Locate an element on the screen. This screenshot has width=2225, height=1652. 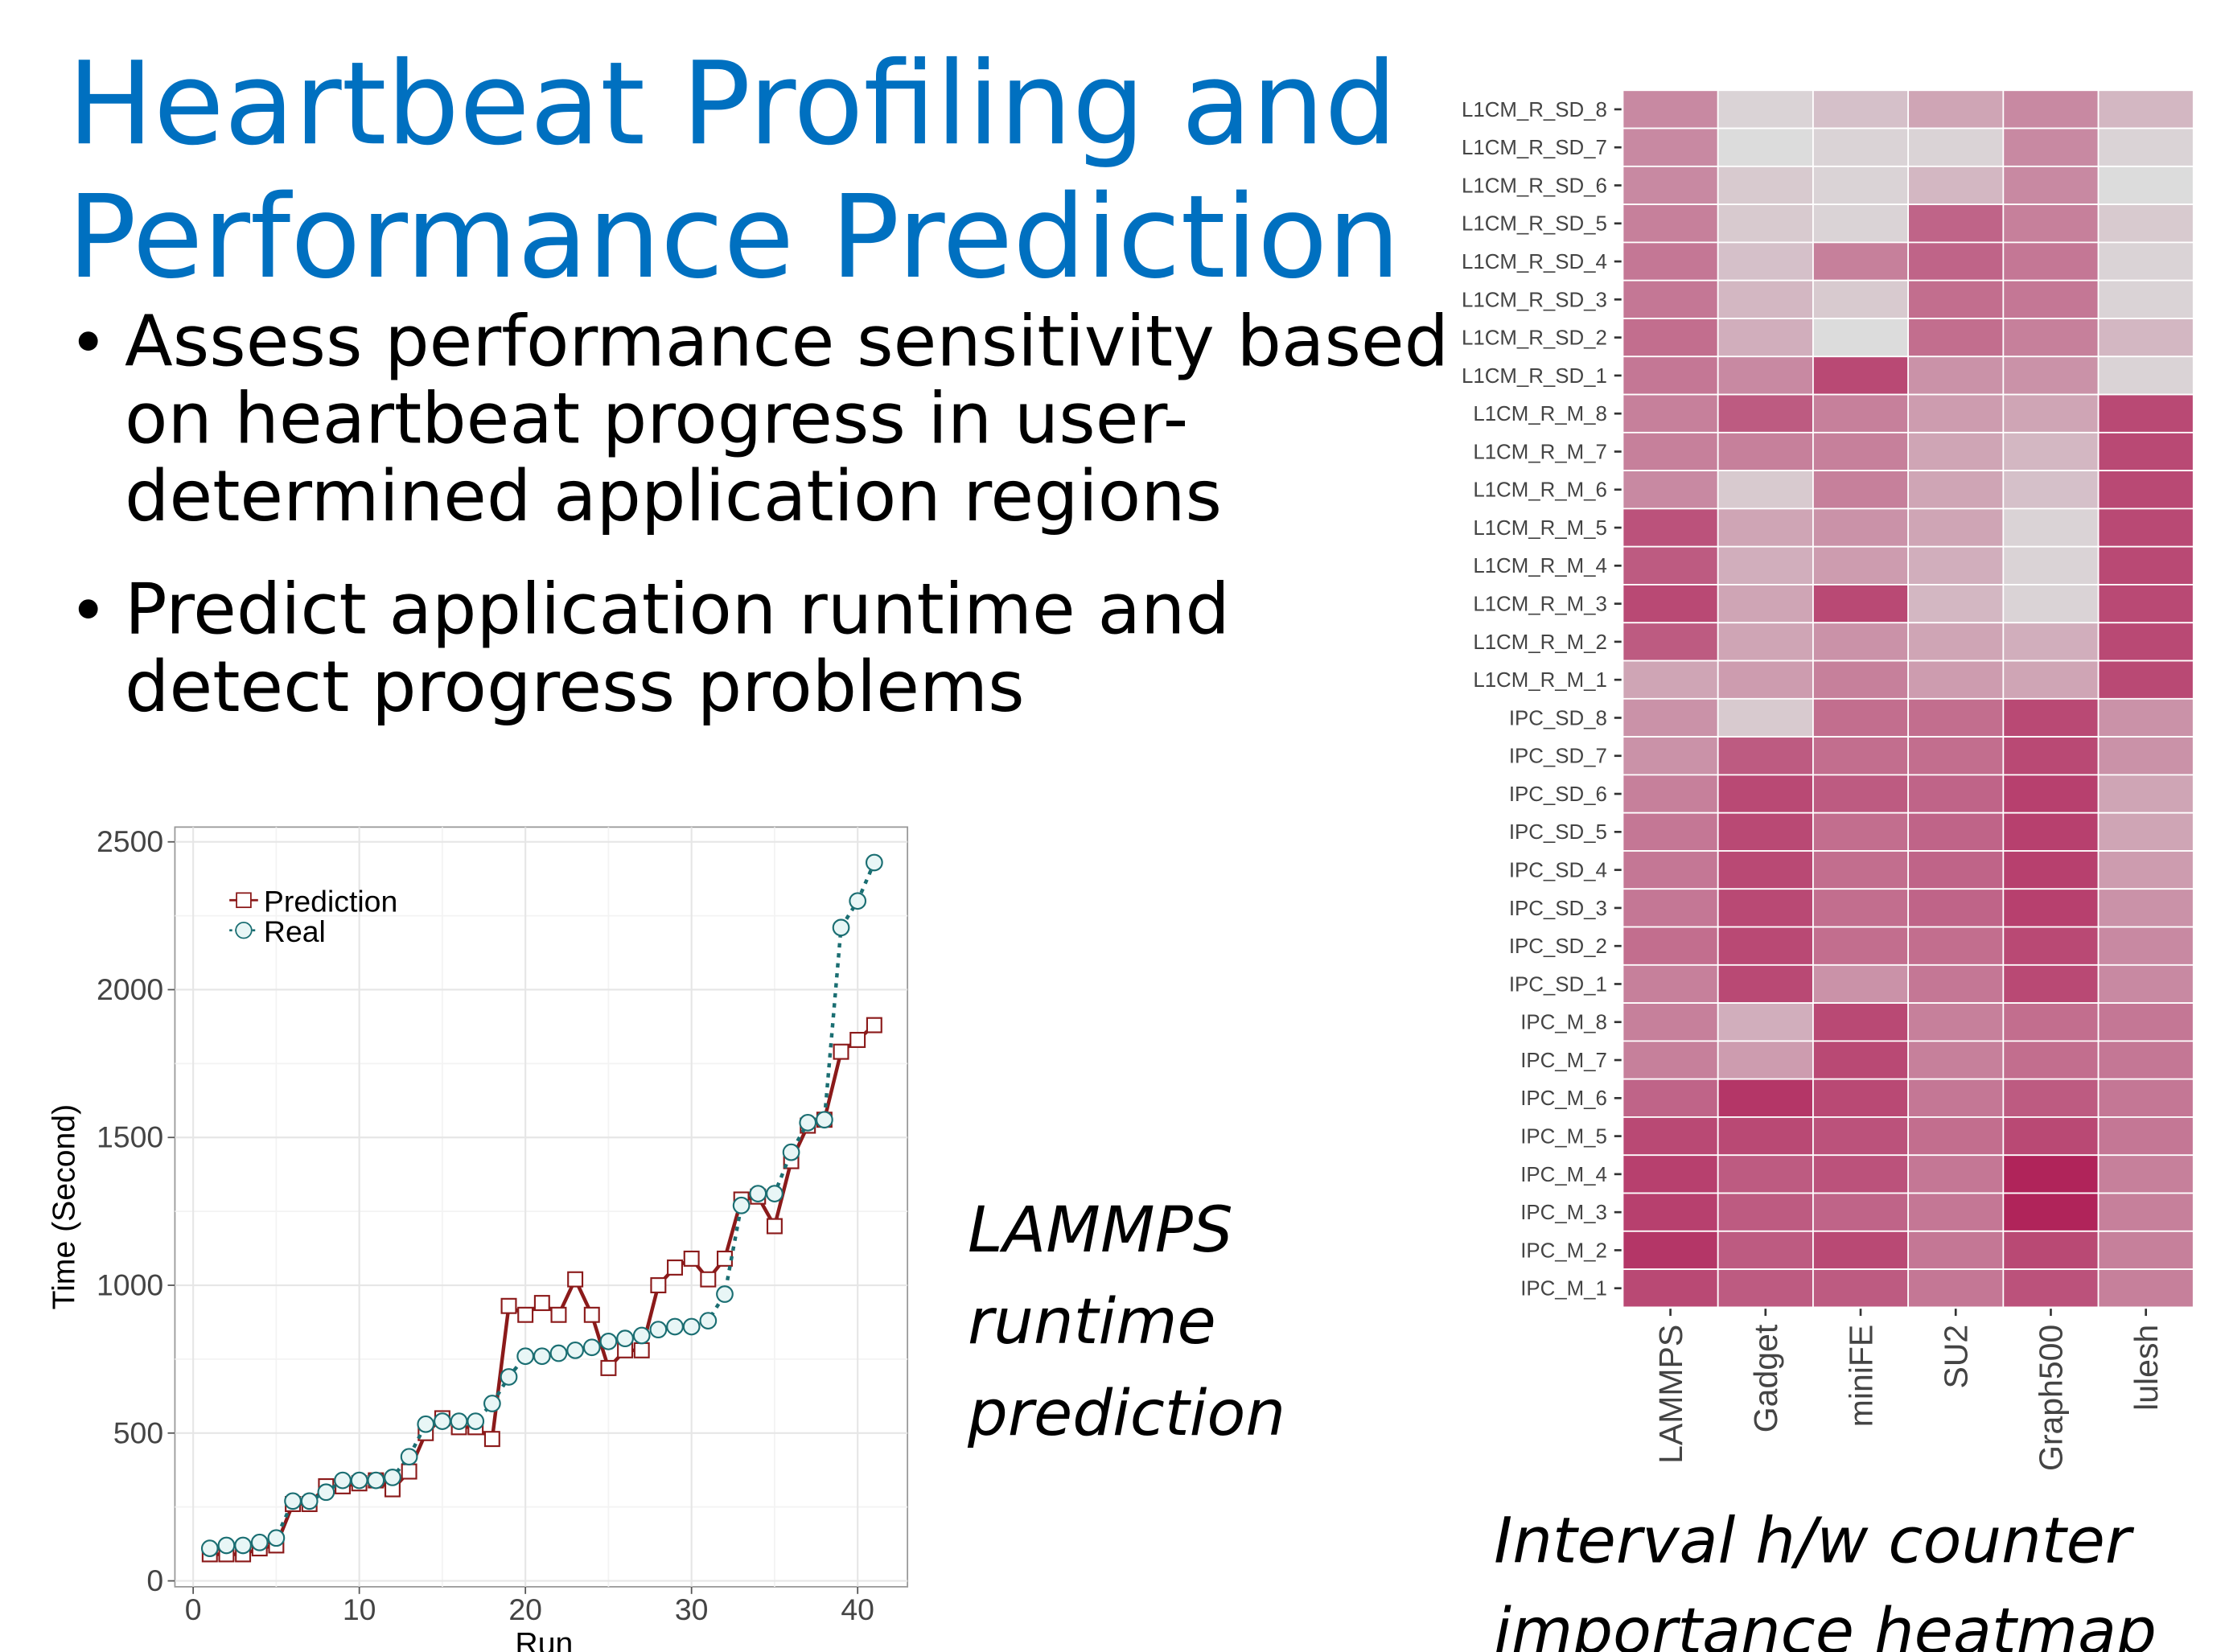
y-tick-label: IPC_SD_2 is located at coordinates (1558, 946).